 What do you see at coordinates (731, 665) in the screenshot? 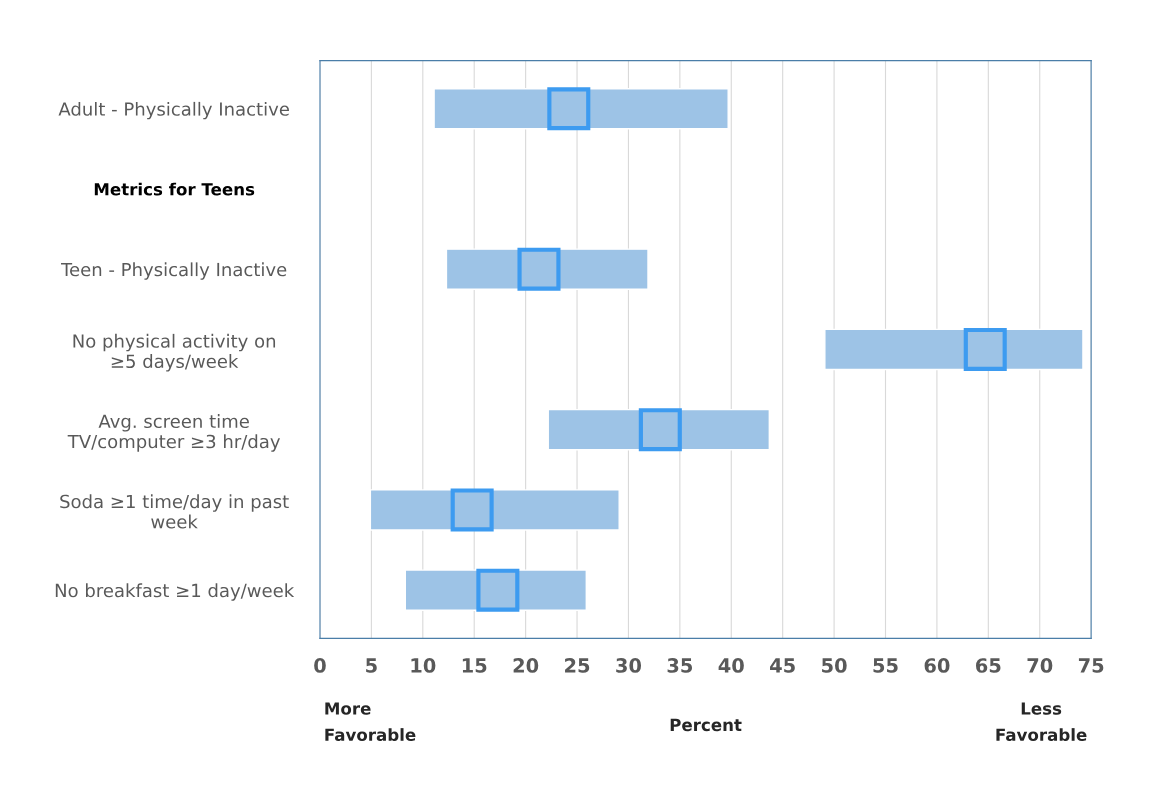
I see `x-tick-label: 40` at bounding box center [731, 665].